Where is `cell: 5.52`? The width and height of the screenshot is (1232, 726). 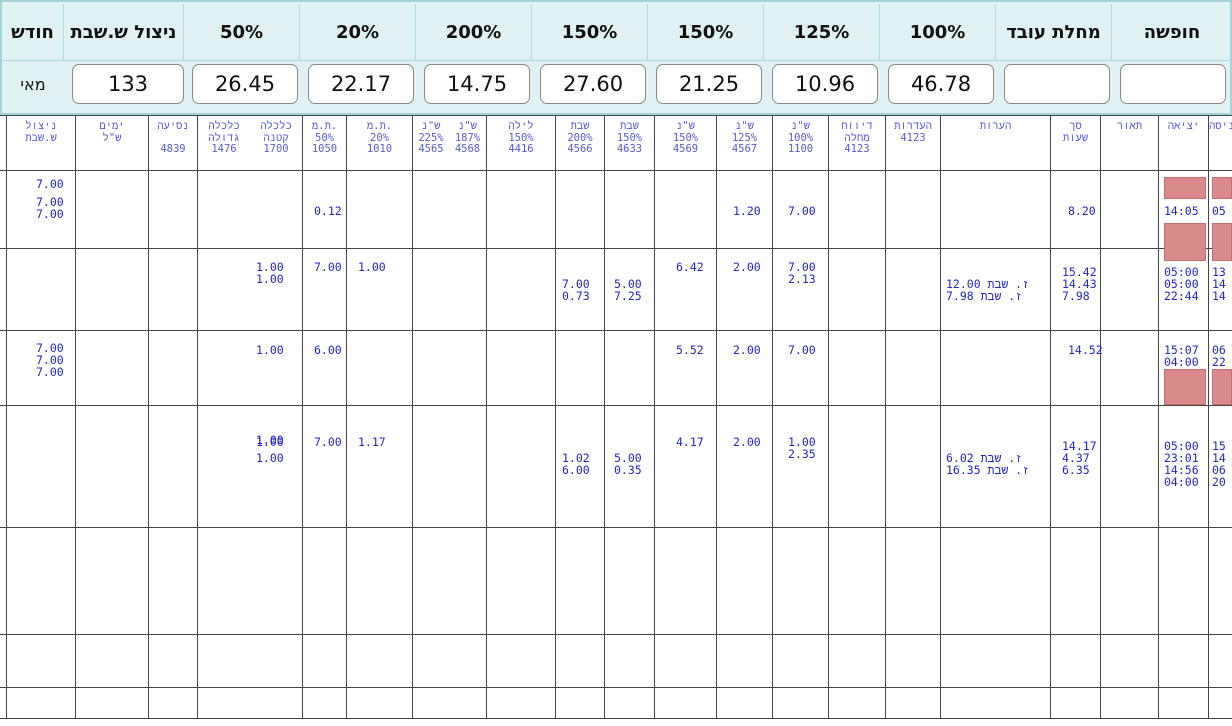
cell: 5.52 is located at coordinates (690, 350).